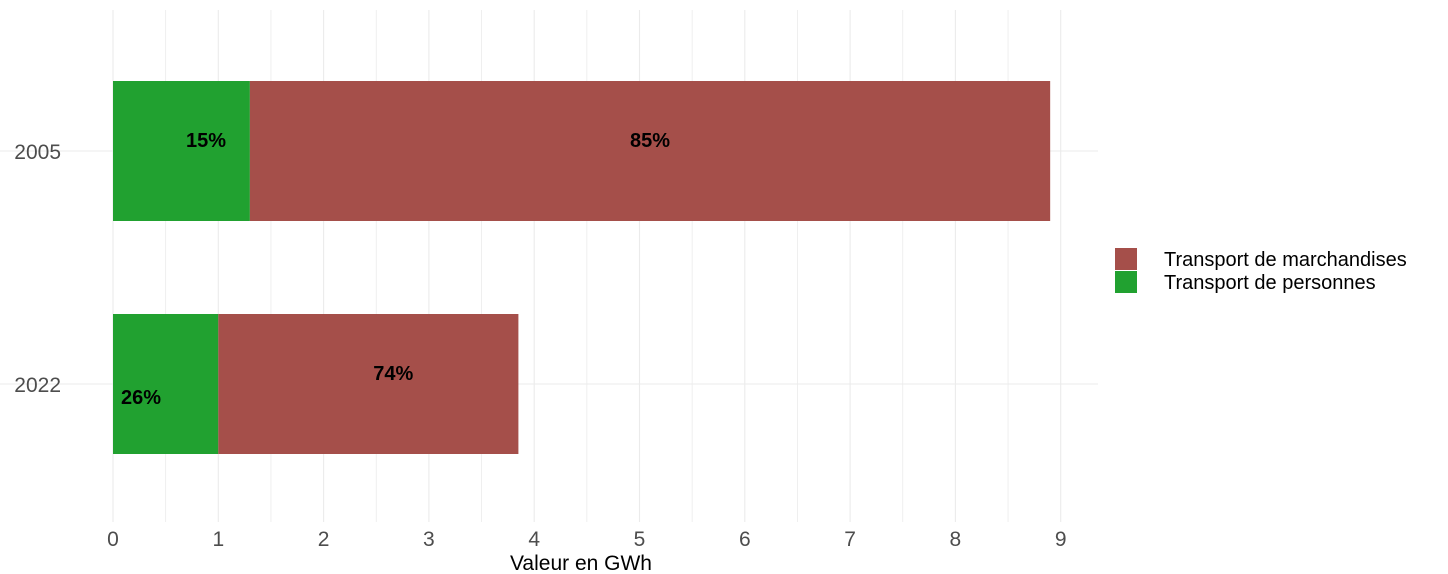 This screenshot has width=1448, height=574. I want to click on x-tick-label: 5, so click(640, 539).